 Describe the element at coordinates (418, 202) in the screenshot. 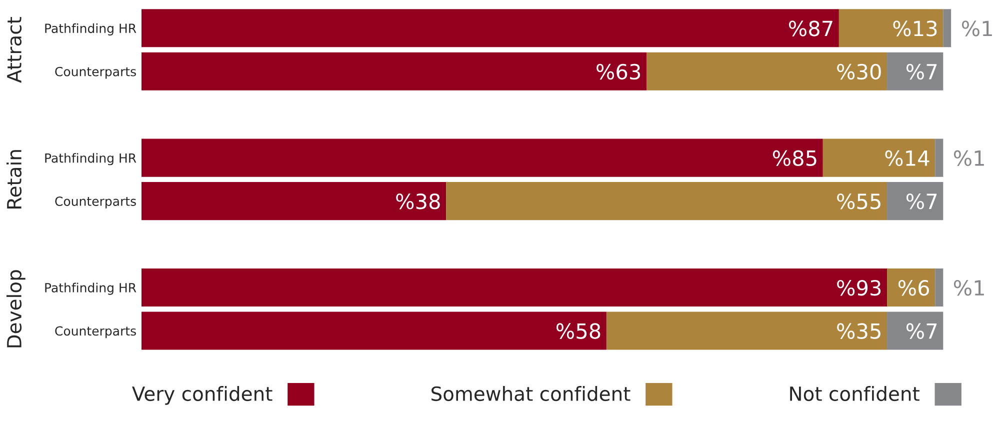

I see `data-label: %38` at that location.